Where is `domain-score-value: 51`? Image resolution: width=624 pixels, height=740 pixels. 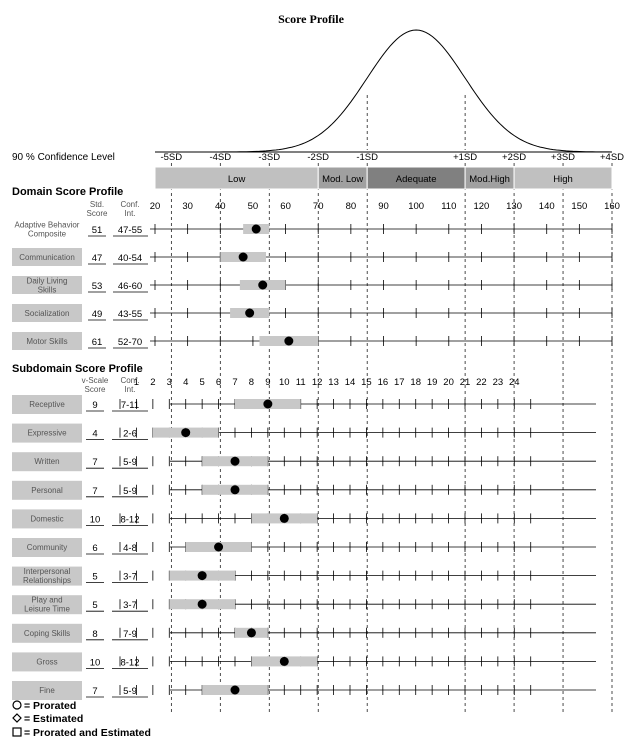 domain-score-value: 51 is located at coordinates (97, 230).